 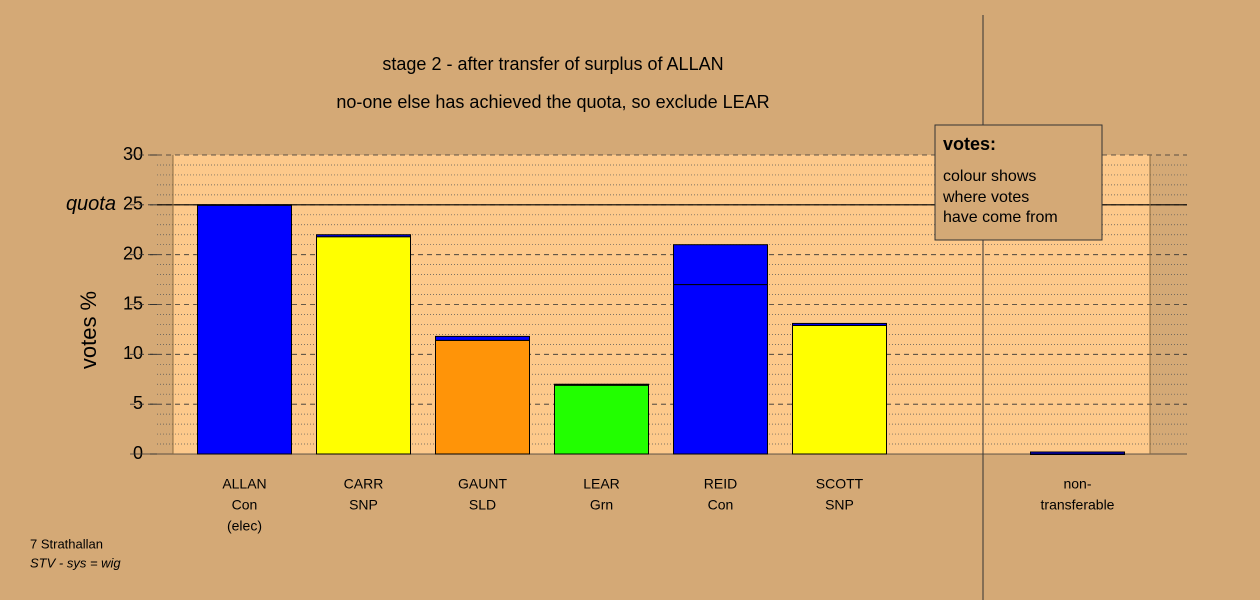 I want to click on y-tick-label: 25, so click(x=133, y=204).